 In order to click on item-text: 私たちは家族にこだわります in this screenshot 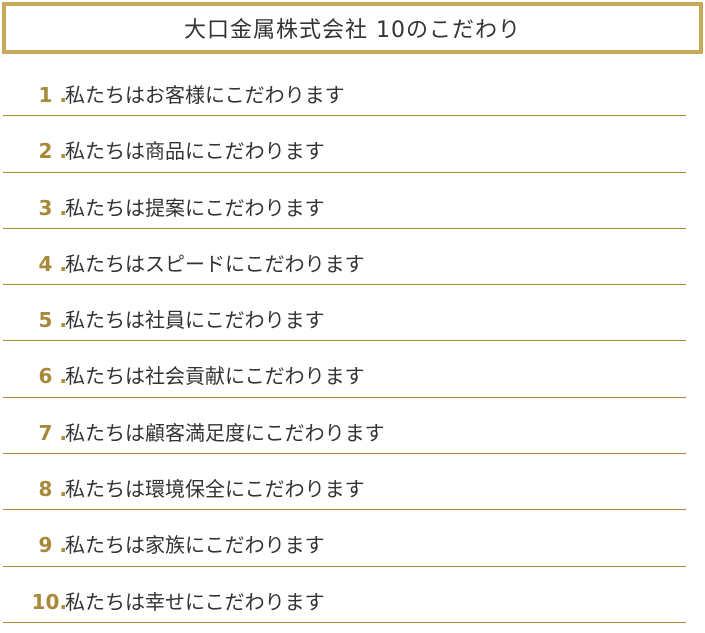, I will do `click(195, 545)`.